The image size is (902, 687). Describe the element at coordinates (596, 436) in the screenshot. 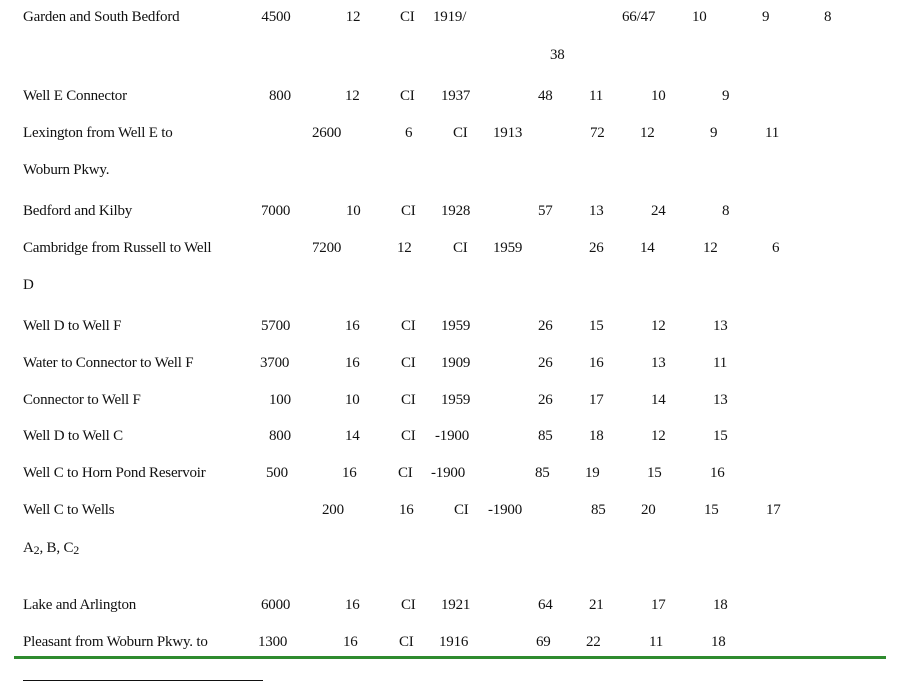

I see `index-value: 18` at that location.